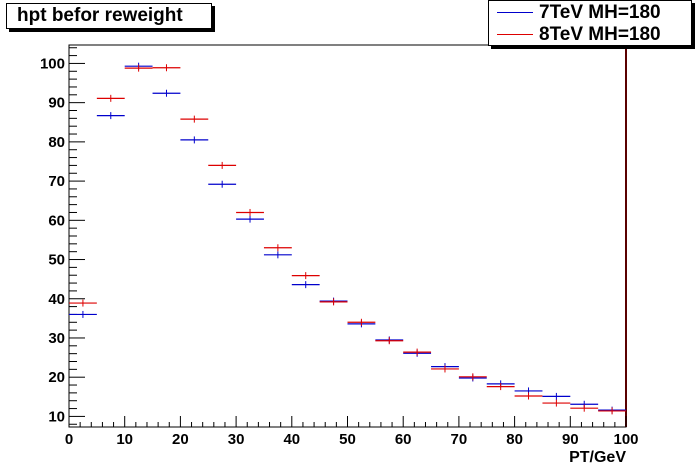 The image size is (696, 472). Describe the element at coordinates (291, 439) in the screenshot. I see `x-tick-label: 40` at that location.